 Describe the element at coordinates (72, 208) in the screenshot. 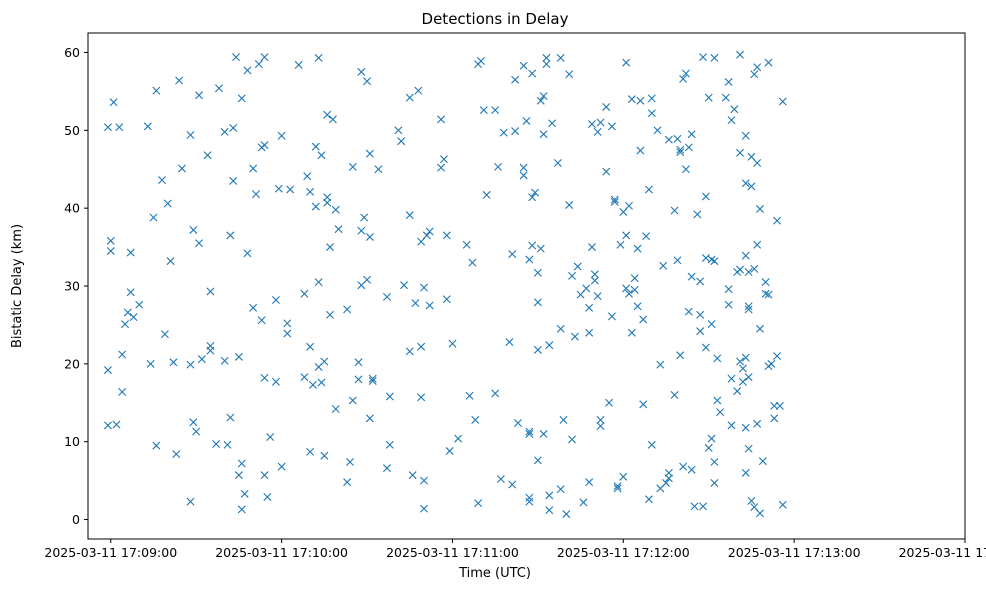

I see `y-tick-label: 40` at that location.